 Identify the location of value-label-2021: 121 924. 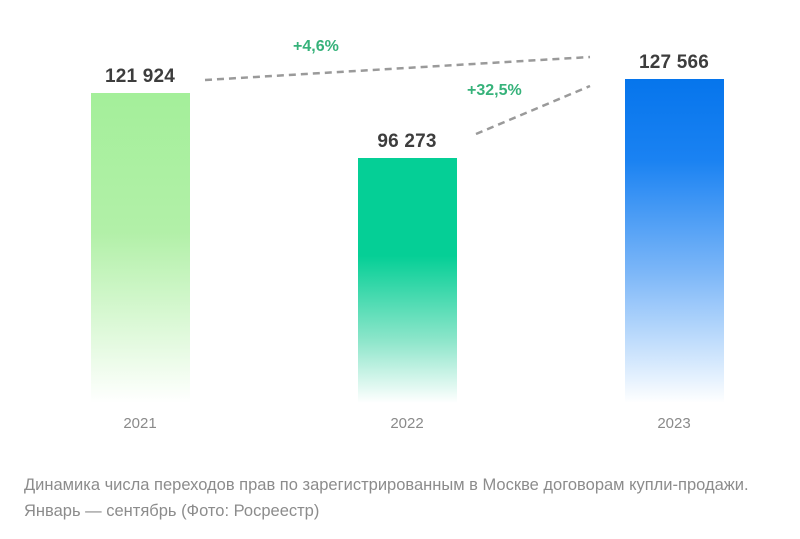
(140, 76).